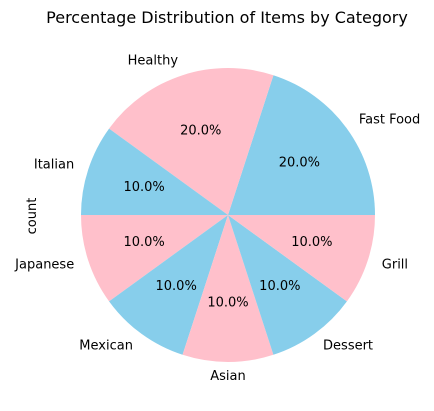 This screenshot has width=434, height=411. I want to click on pie-slice-asian, so click(228, 288).